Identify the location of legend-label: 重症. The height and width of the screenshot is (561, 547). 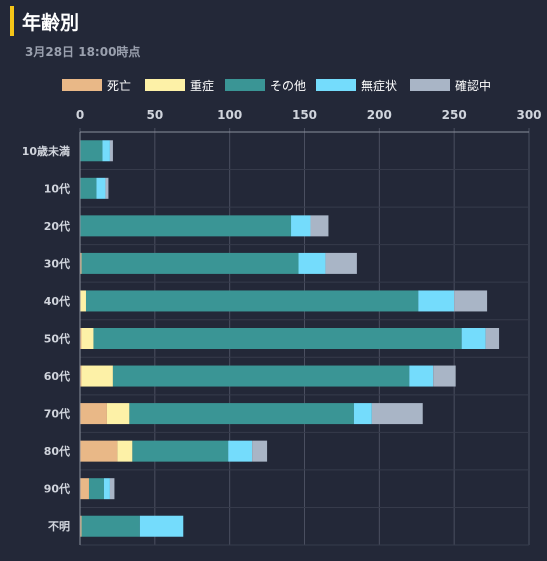
(202, 85).